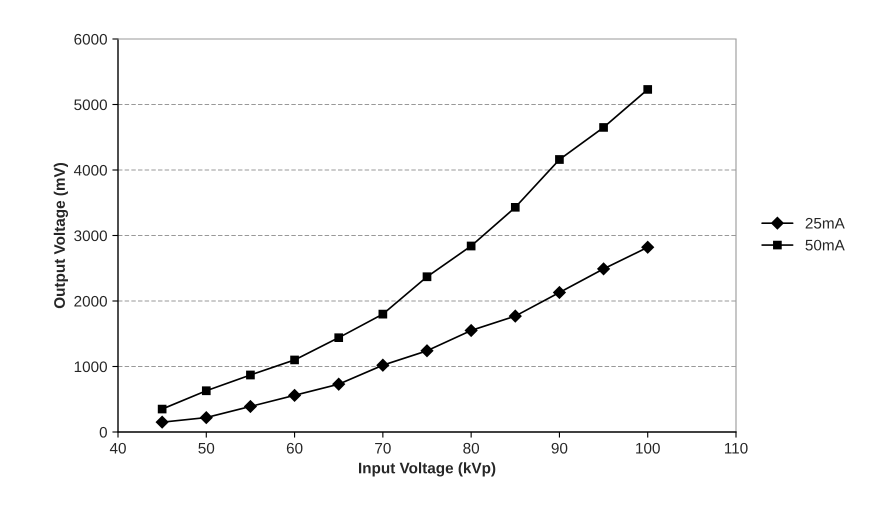 The width and height of the screenshot is (870, 519). I want to click on x-tick-label: 110, so click(736, 448).